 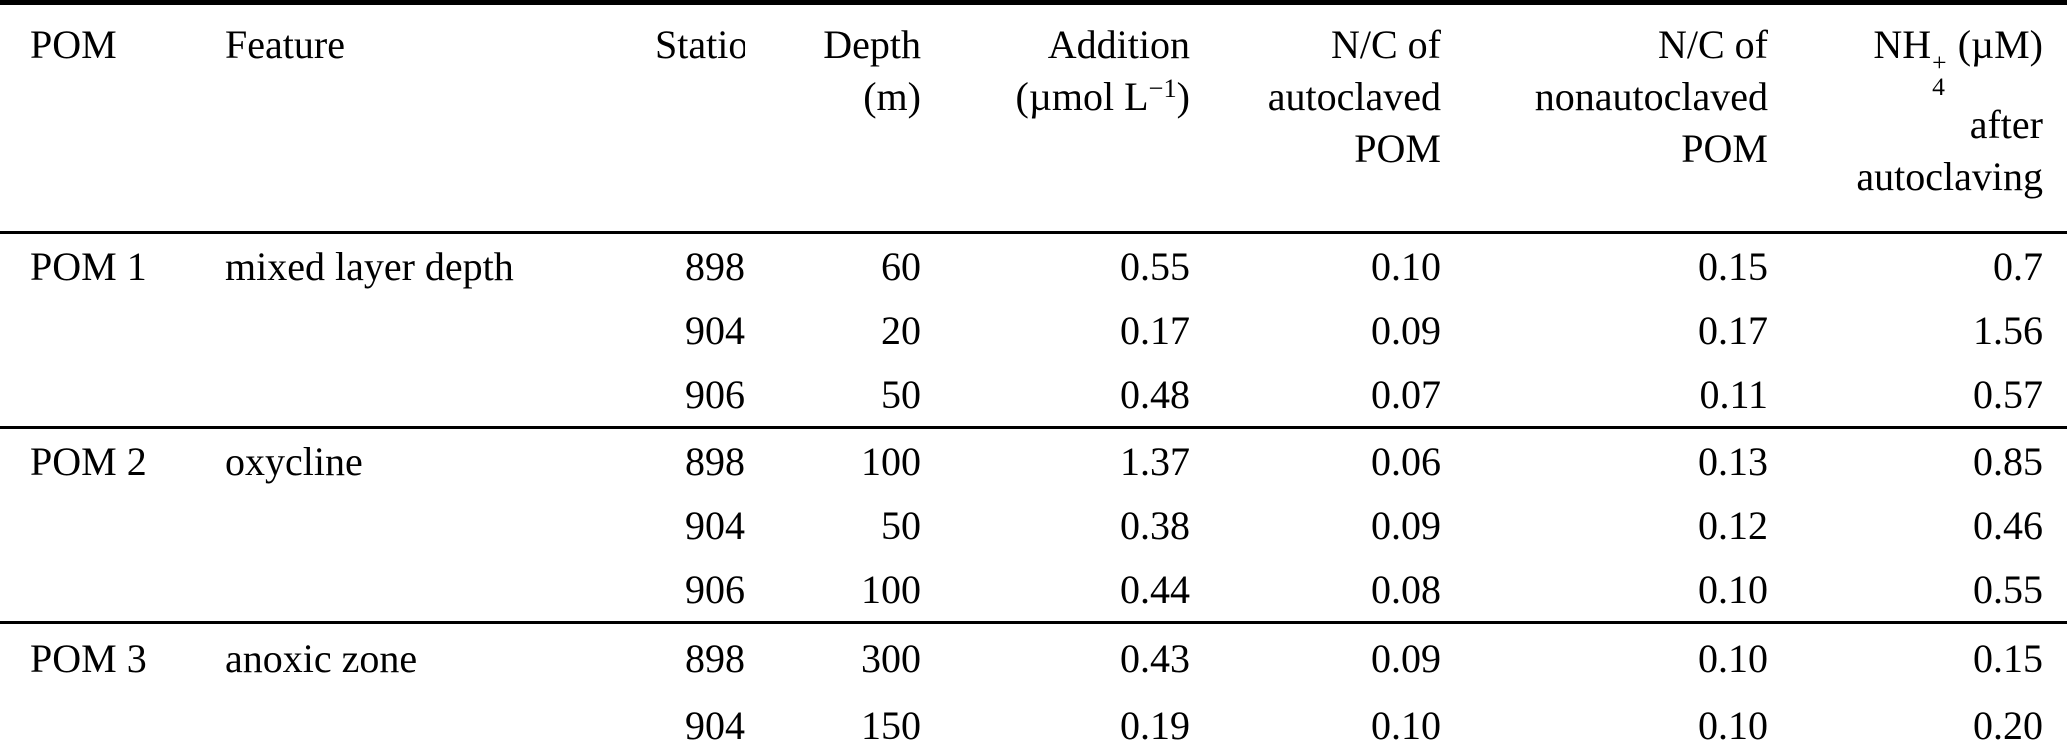 I want to click on nh4-unit: (µM), so click(x=2000, y=44).